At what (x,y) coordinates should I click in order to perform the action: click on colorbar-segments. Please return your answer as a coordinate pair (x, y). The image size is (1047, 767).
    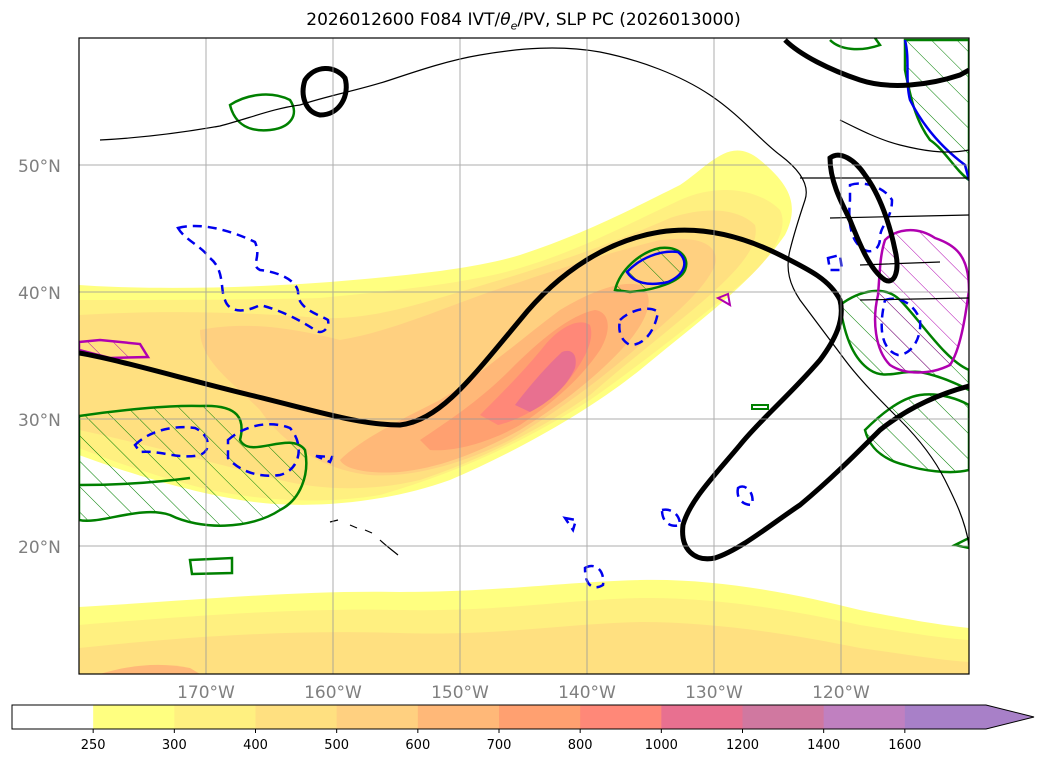
    Looking at the image, I should click on (499, 717).